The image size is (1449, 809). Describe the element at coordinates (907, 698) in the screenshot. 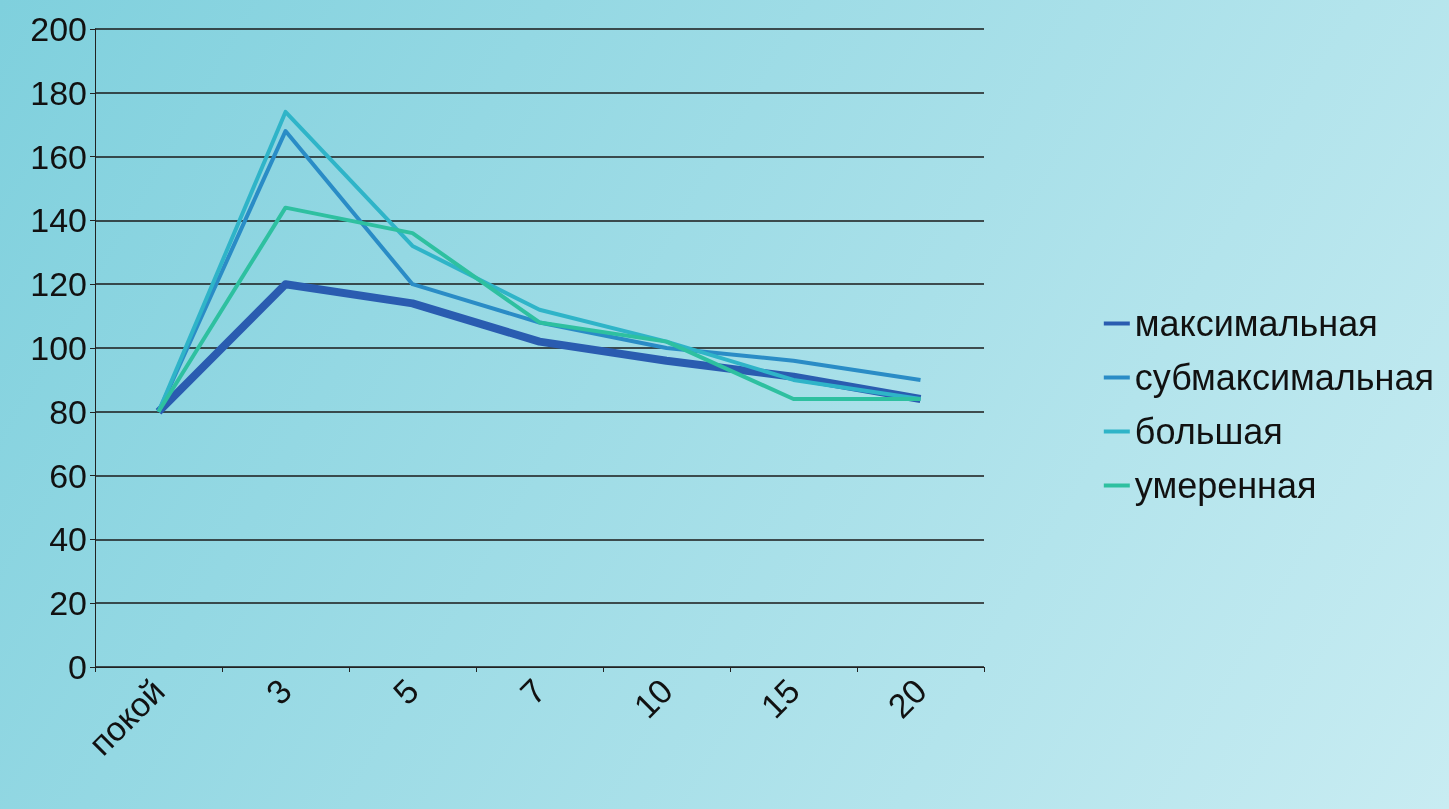

I see `x-tick-label: 20` at that location.